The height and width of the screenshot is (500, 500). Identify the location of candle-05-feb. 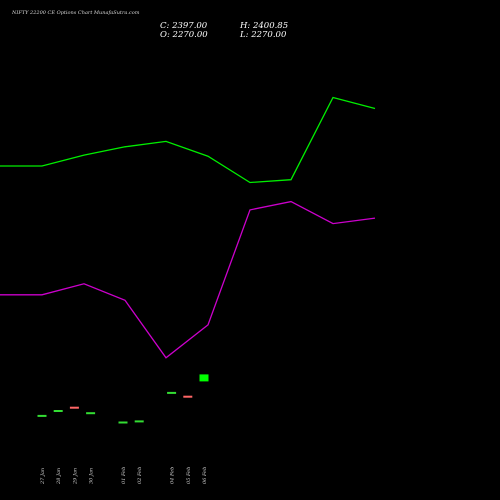
(188, 396).